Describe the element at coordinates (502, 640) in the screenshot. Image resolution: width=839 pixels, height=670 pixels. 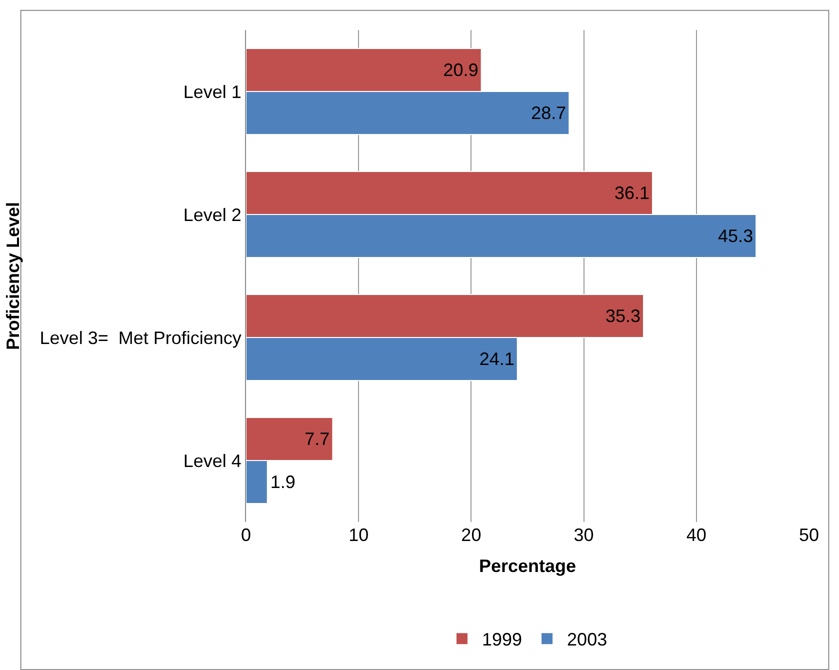
I see `legend-label: 1999` at that location.